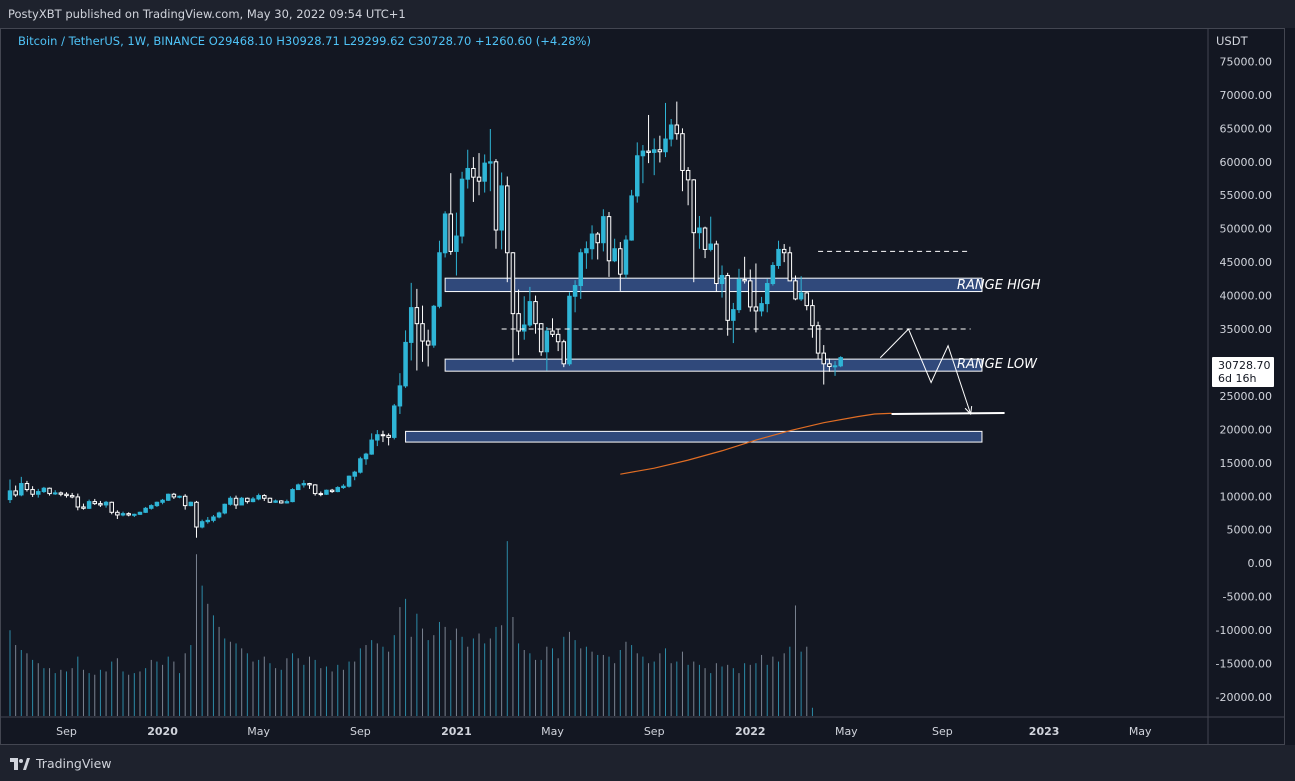 This screenshot has width=1295, height=781. I want to click on moving-average-line, so click(756, 443).